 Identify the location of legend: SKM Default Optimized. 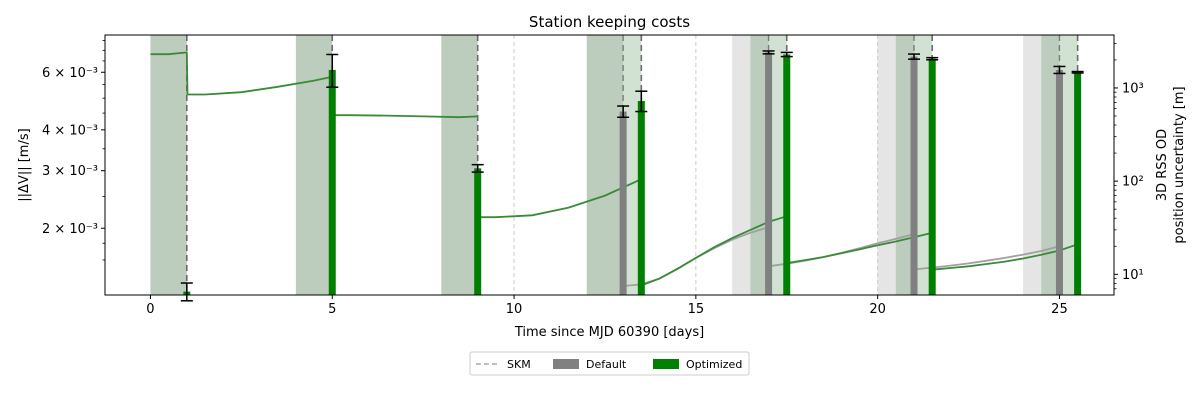
(609, 363).